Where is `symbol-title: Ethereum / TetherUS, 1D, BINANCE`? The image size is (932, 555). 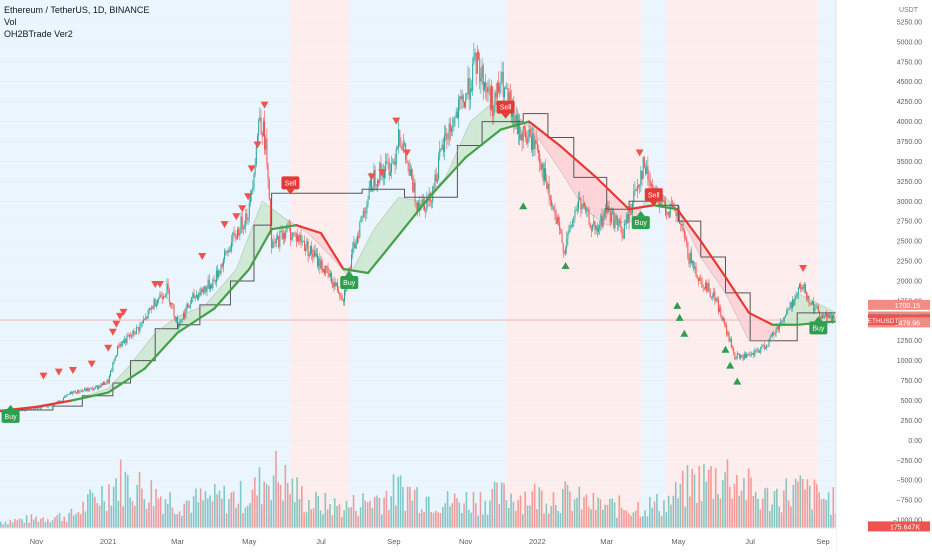 symbol-title: Ethereum / TetherUS, 1D, BINANCE is located at coordinates (76, 10).